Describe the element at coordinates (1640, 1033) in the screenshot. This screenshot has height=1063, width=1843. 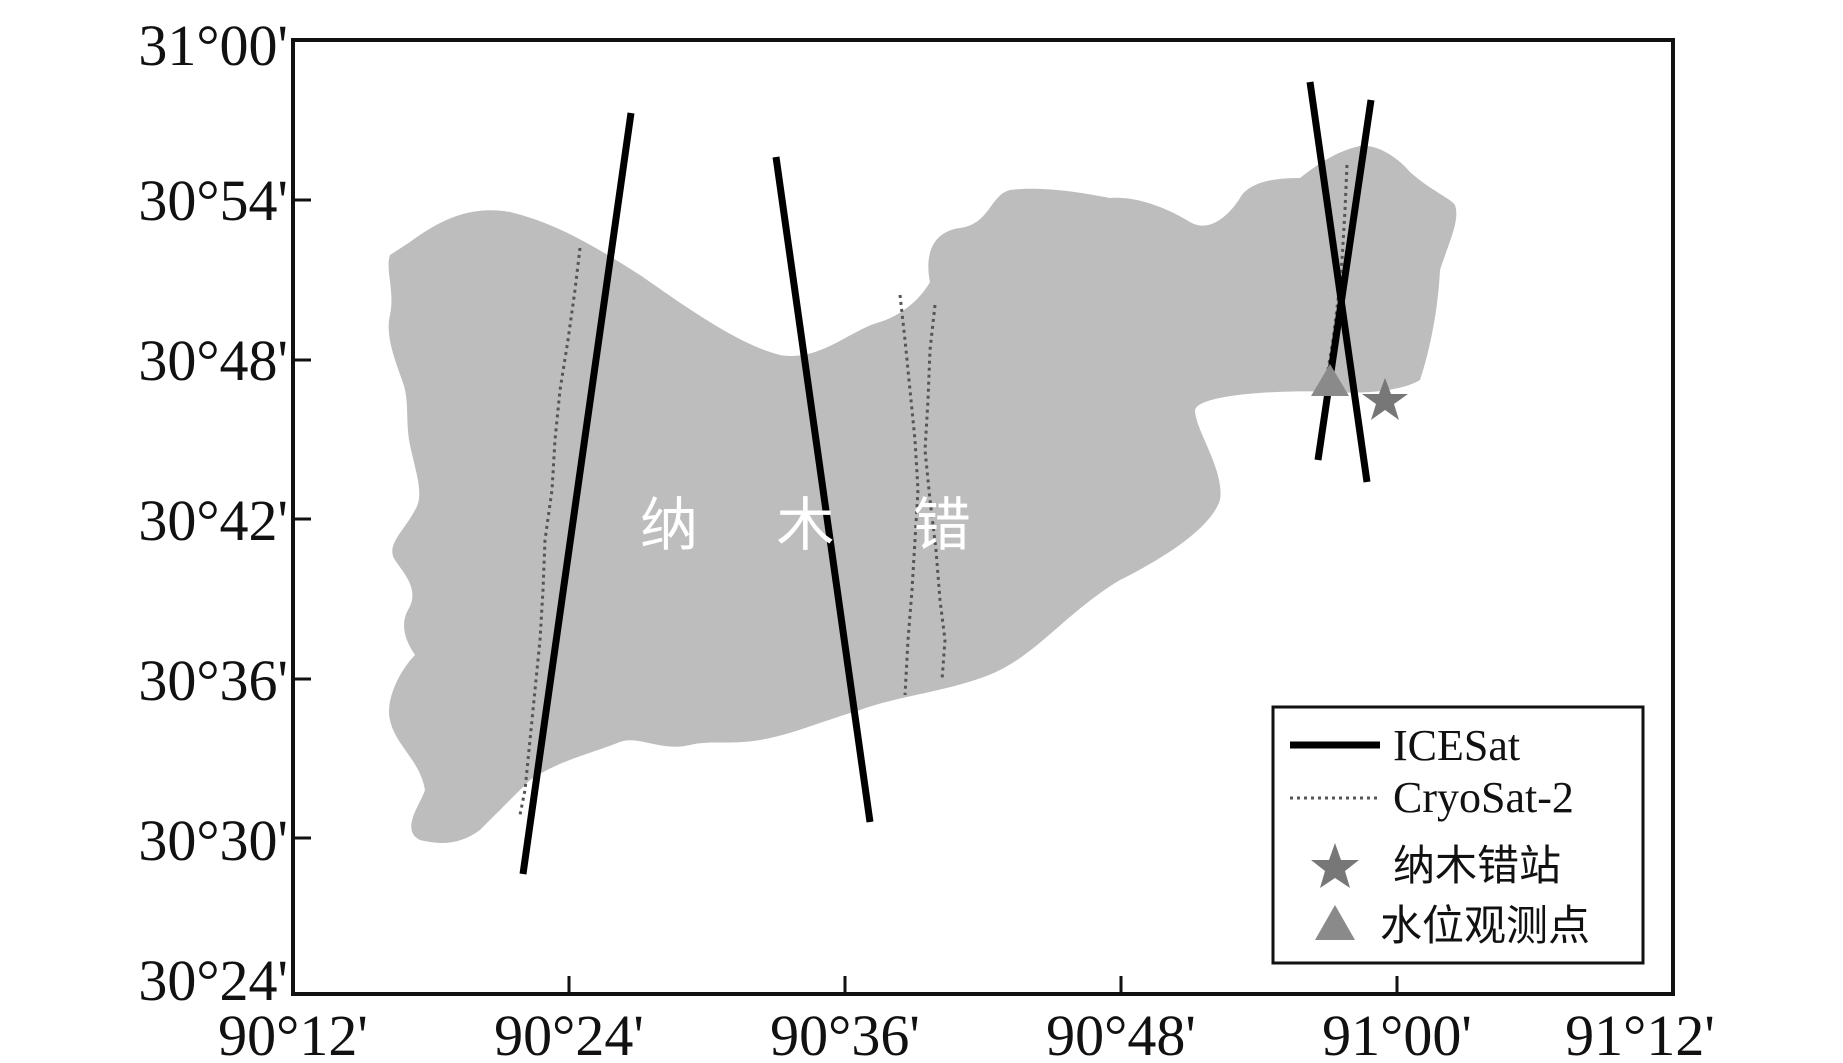
I see `x-tick-label: 91°12'` at that location.